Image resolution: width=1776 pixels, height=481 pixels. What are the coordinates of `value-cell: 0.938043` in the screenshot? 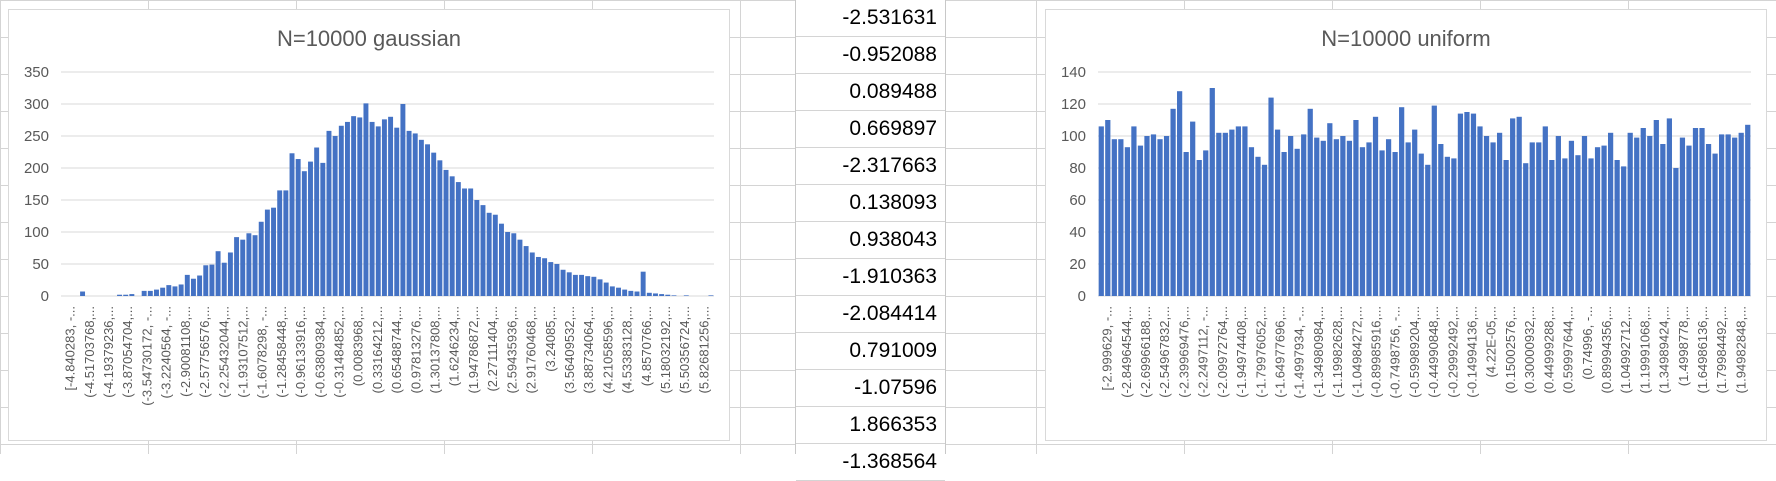 It's located at (870, 240).